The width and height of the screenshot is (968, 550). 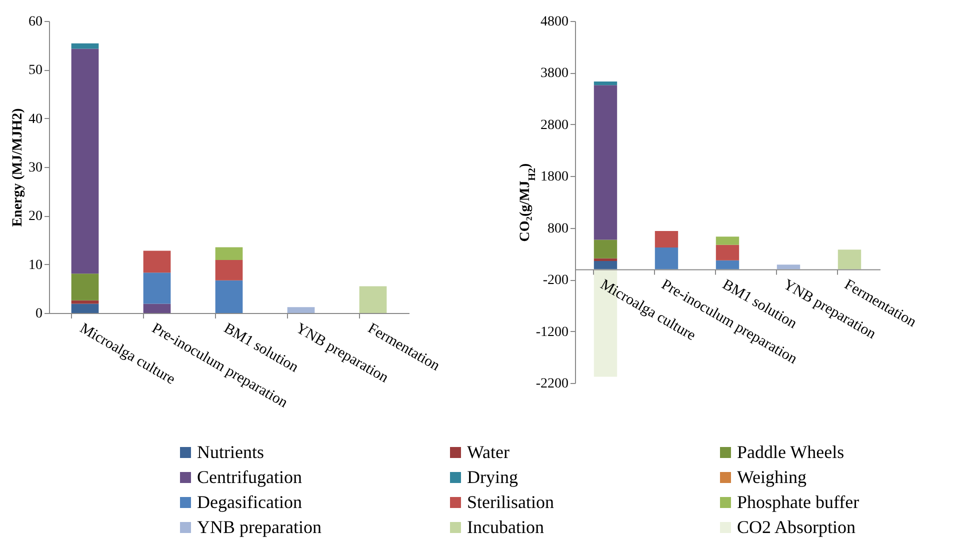 I want to click on legend-label: Degasification, so click(x=249, y=502).